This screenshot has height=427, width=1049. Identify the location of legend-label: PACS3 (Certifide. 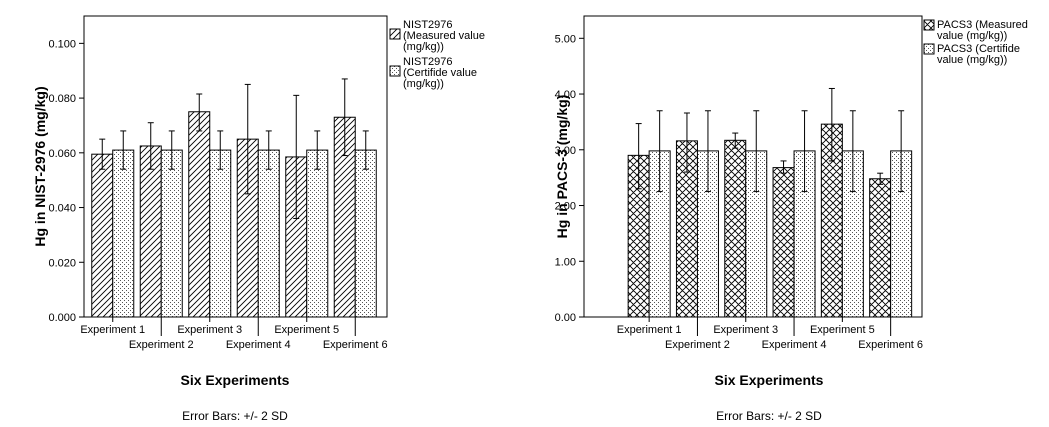
(978, 49).